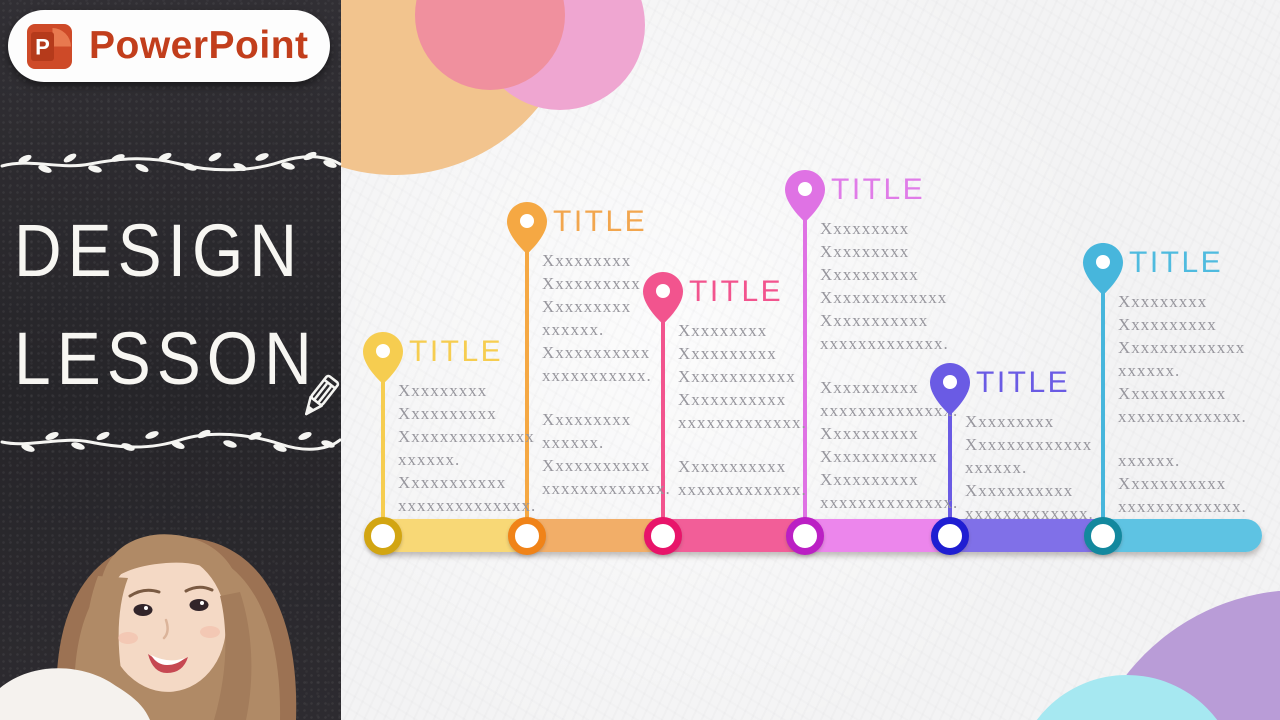 The image size is (1280, 720). What do you see at coordinates (159, 250) in the screenshot?
I see `panel-title-line1: DESIGN` at bounding box center [159, 250].